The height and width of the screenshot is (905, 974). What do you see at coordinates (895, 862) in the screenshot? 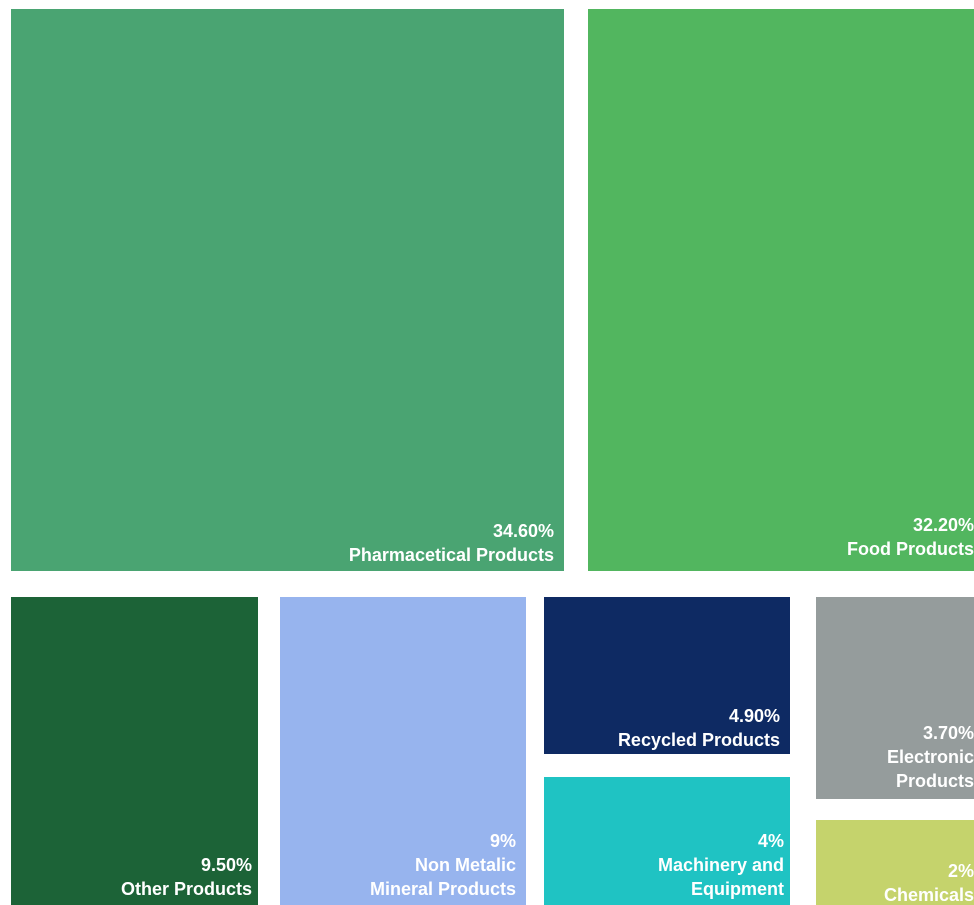
I see `treemap-tile-chemicals: 2% Chemicals` at bounding box center [895, 862].